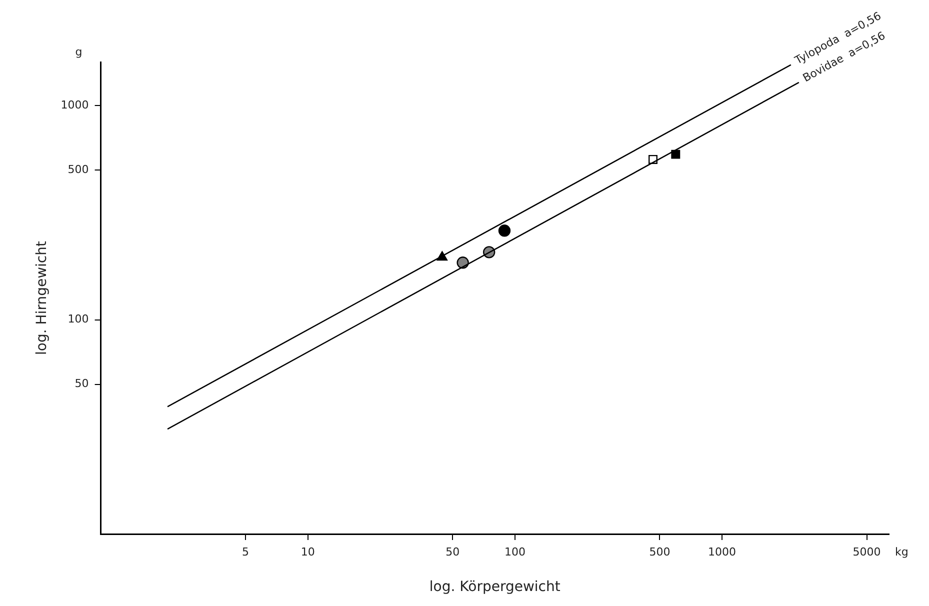 This screenshot has width=929, height=606. What do you see at coordinates (722, 551) in the screenshot?
I see `x-tick-label: 1000` at bounding box center [722, 551].